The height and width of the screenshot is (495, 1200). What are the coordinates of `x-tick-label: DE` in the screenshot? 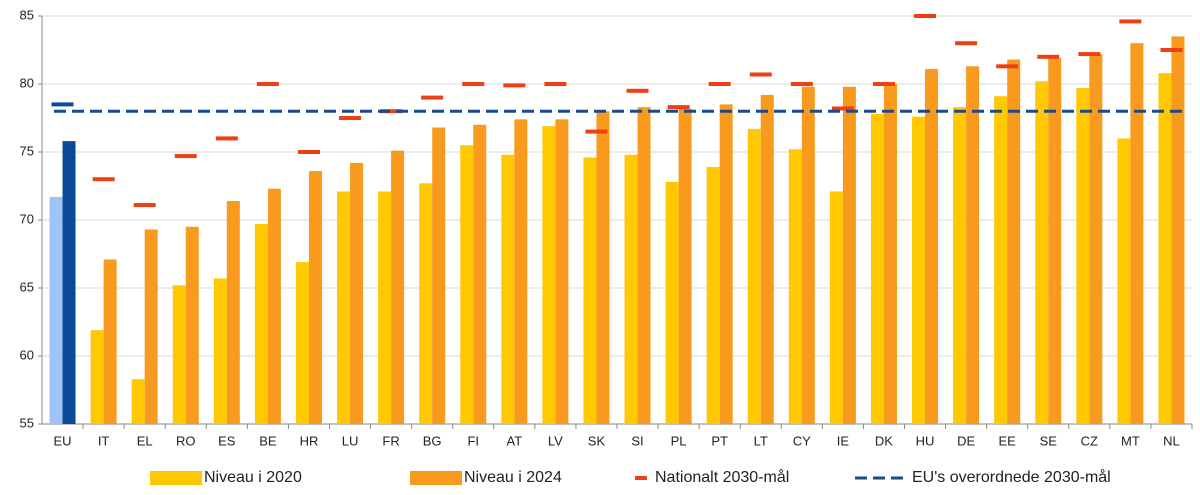 It's located at (966, 440).